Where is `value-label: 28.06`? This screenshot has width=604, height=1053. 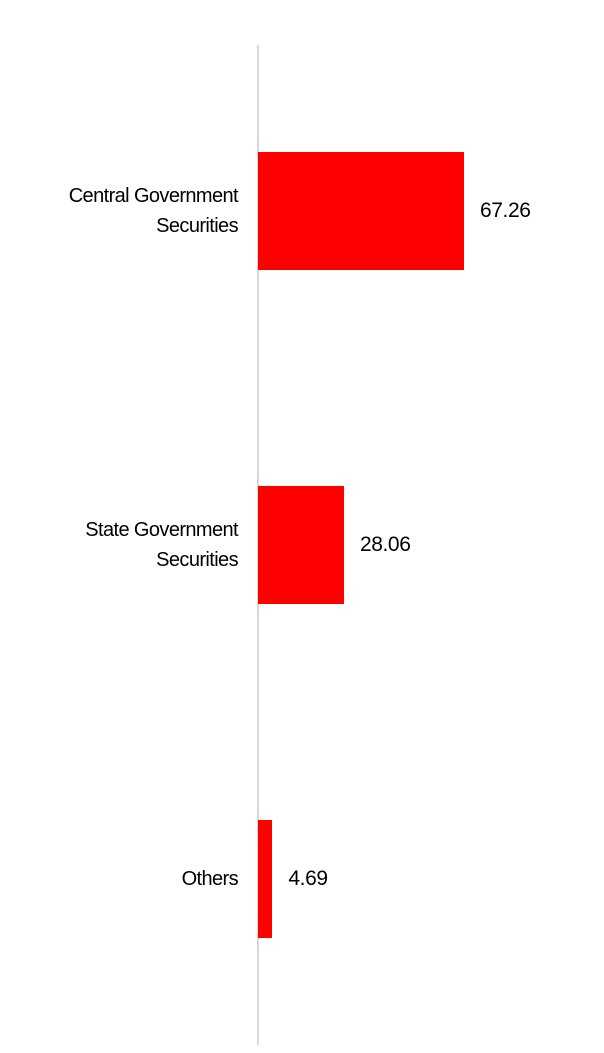
value-label: 28.06 is located at coordinates (385, 544).